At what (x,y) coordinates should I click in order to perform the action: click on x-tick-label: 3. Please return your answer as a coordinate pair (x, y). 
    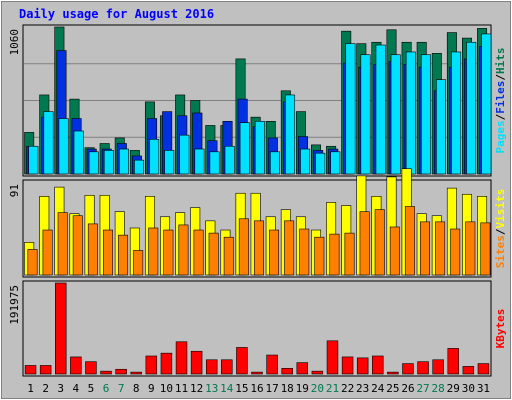
    Looking at the image, I should click on (60, 388).